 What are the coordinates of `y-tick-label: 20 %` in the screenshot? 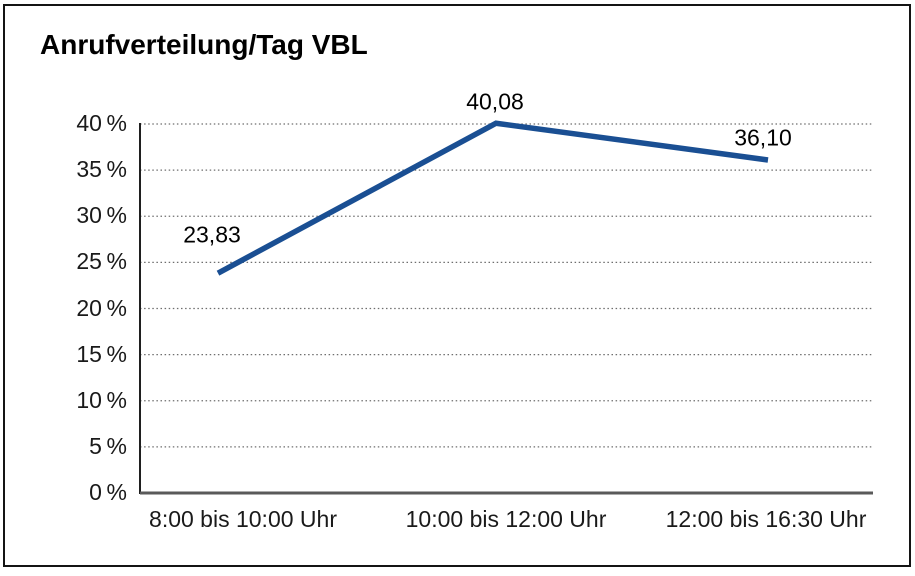 It's located at (101, 307).